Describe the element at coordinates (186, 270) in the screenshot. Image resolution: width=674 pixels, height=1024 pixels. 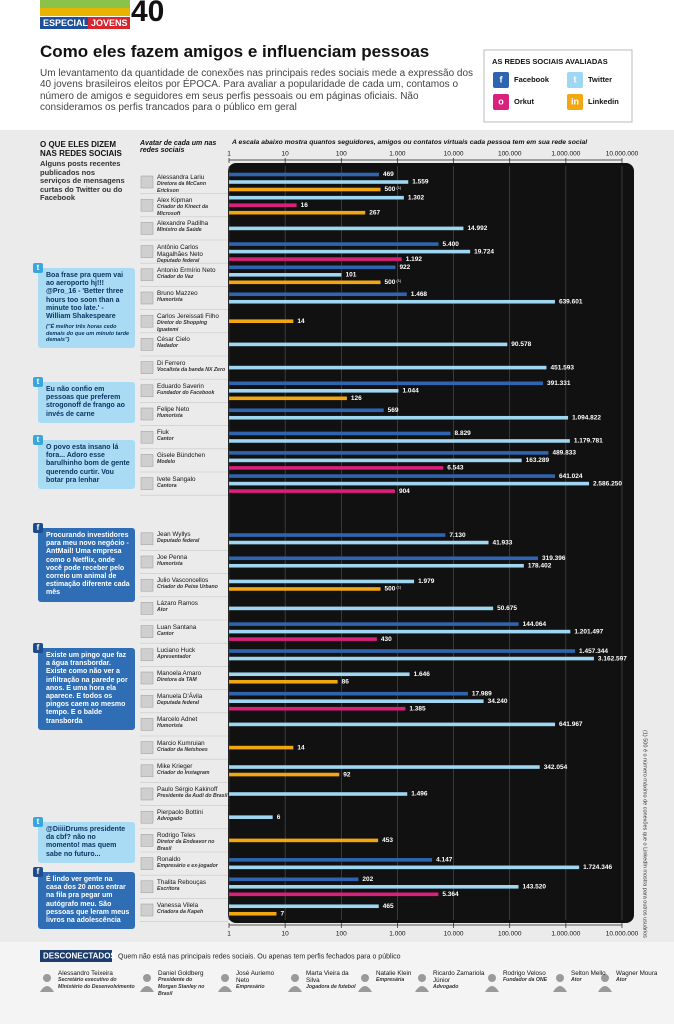
I see `person-name: Antonio Ermírio Neto` at that location.